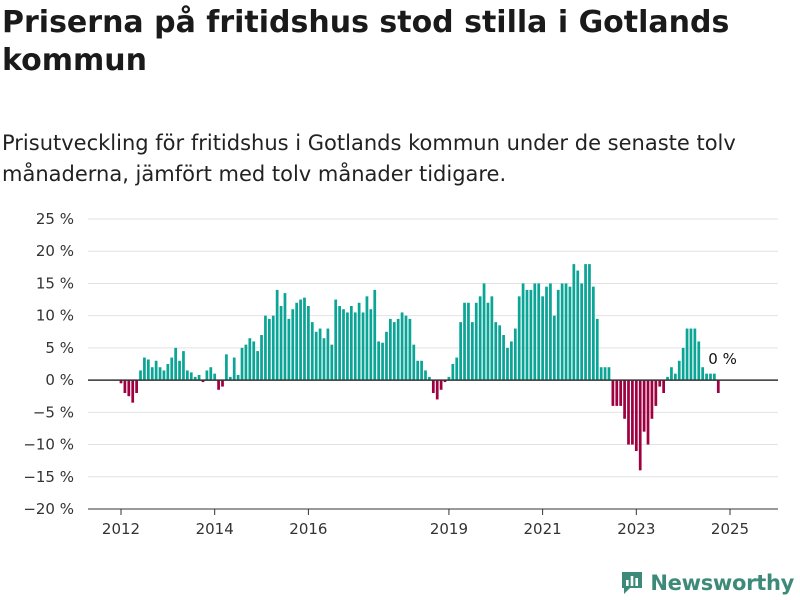  What do you see at coordinates (722, 359) in the screenshot?
I see `latest-value-annotation: 0 %` at bounding box center [722, 359].